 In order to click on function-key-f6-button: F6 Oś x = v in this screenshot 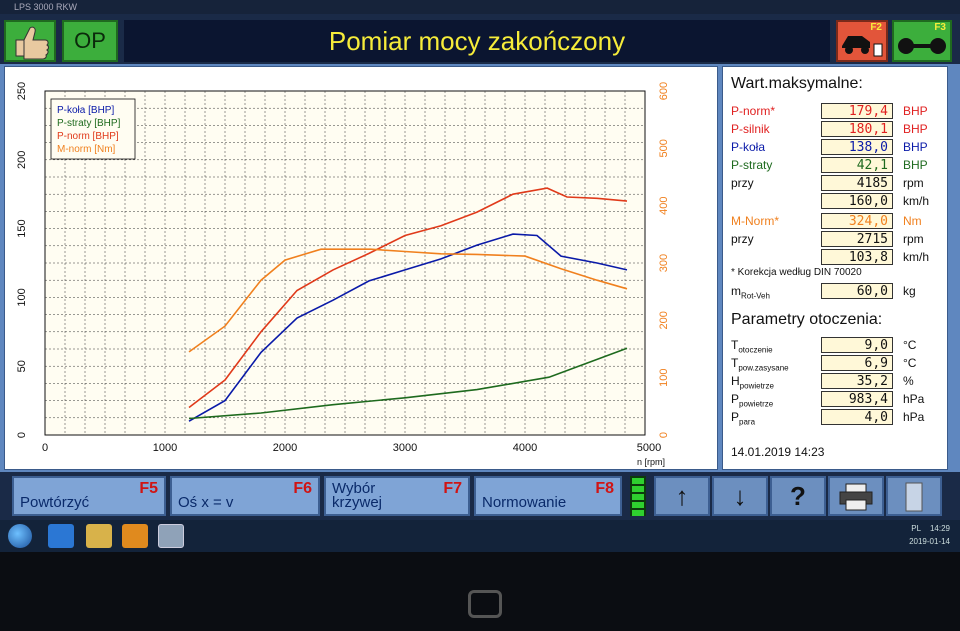, I will do `click(245, 496)`.